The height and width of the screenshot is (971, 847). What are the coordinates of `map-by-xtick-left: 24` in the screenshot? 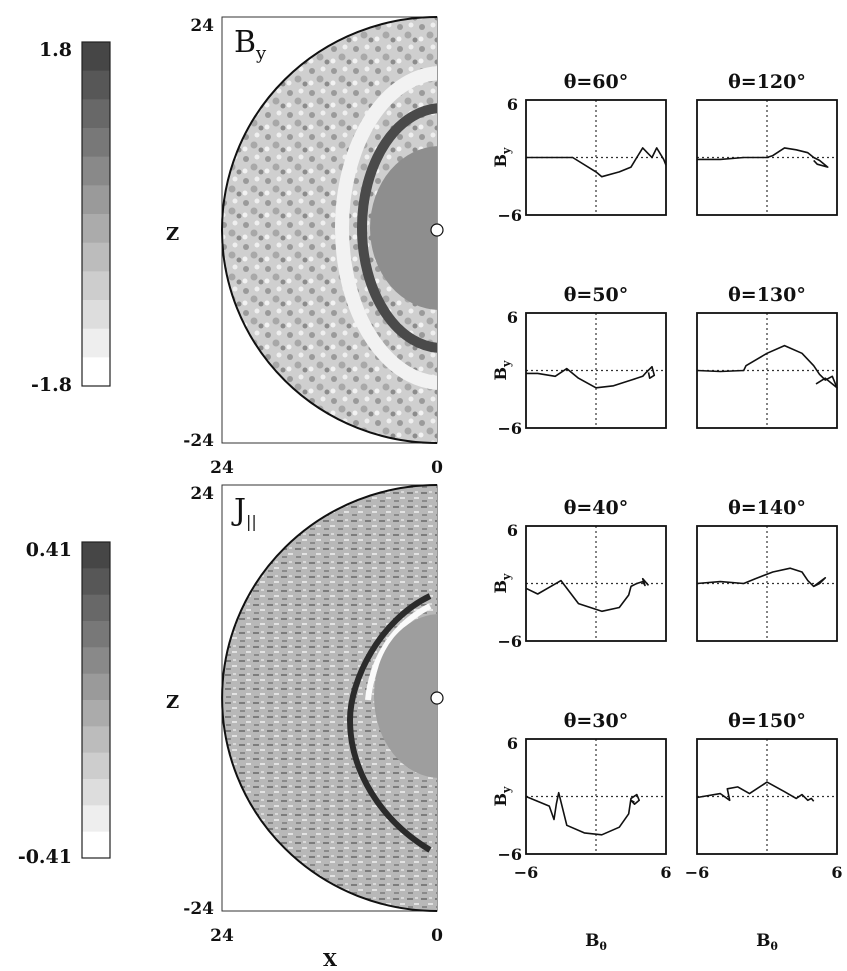 It's located at (222, 468).